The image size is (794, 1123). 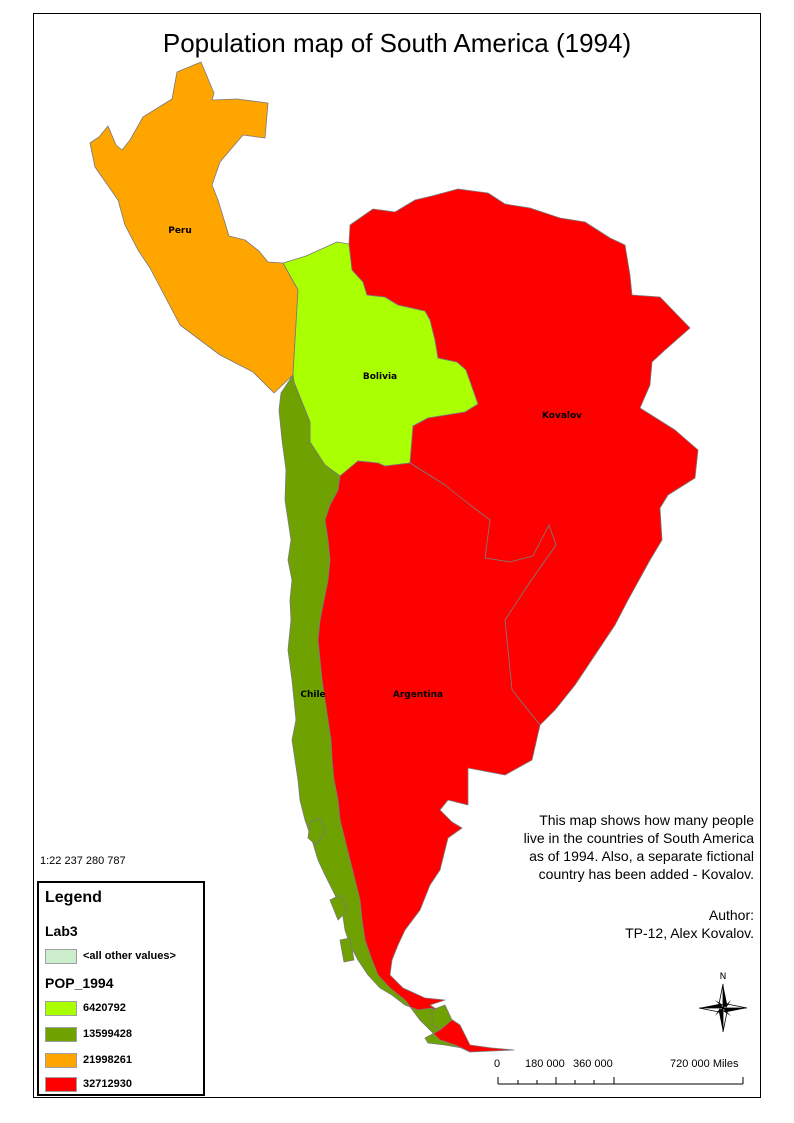 I want to click on country-label-chile: Chile, so click(x=312, y=695).